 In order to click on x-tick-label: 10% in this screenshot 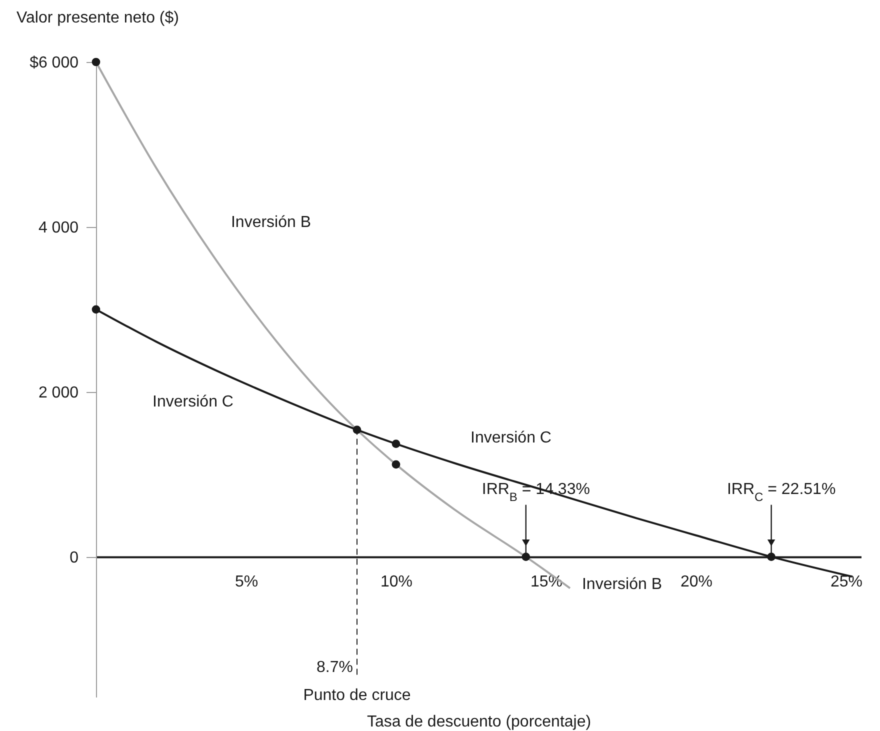, I will do `click(396, 581)`.